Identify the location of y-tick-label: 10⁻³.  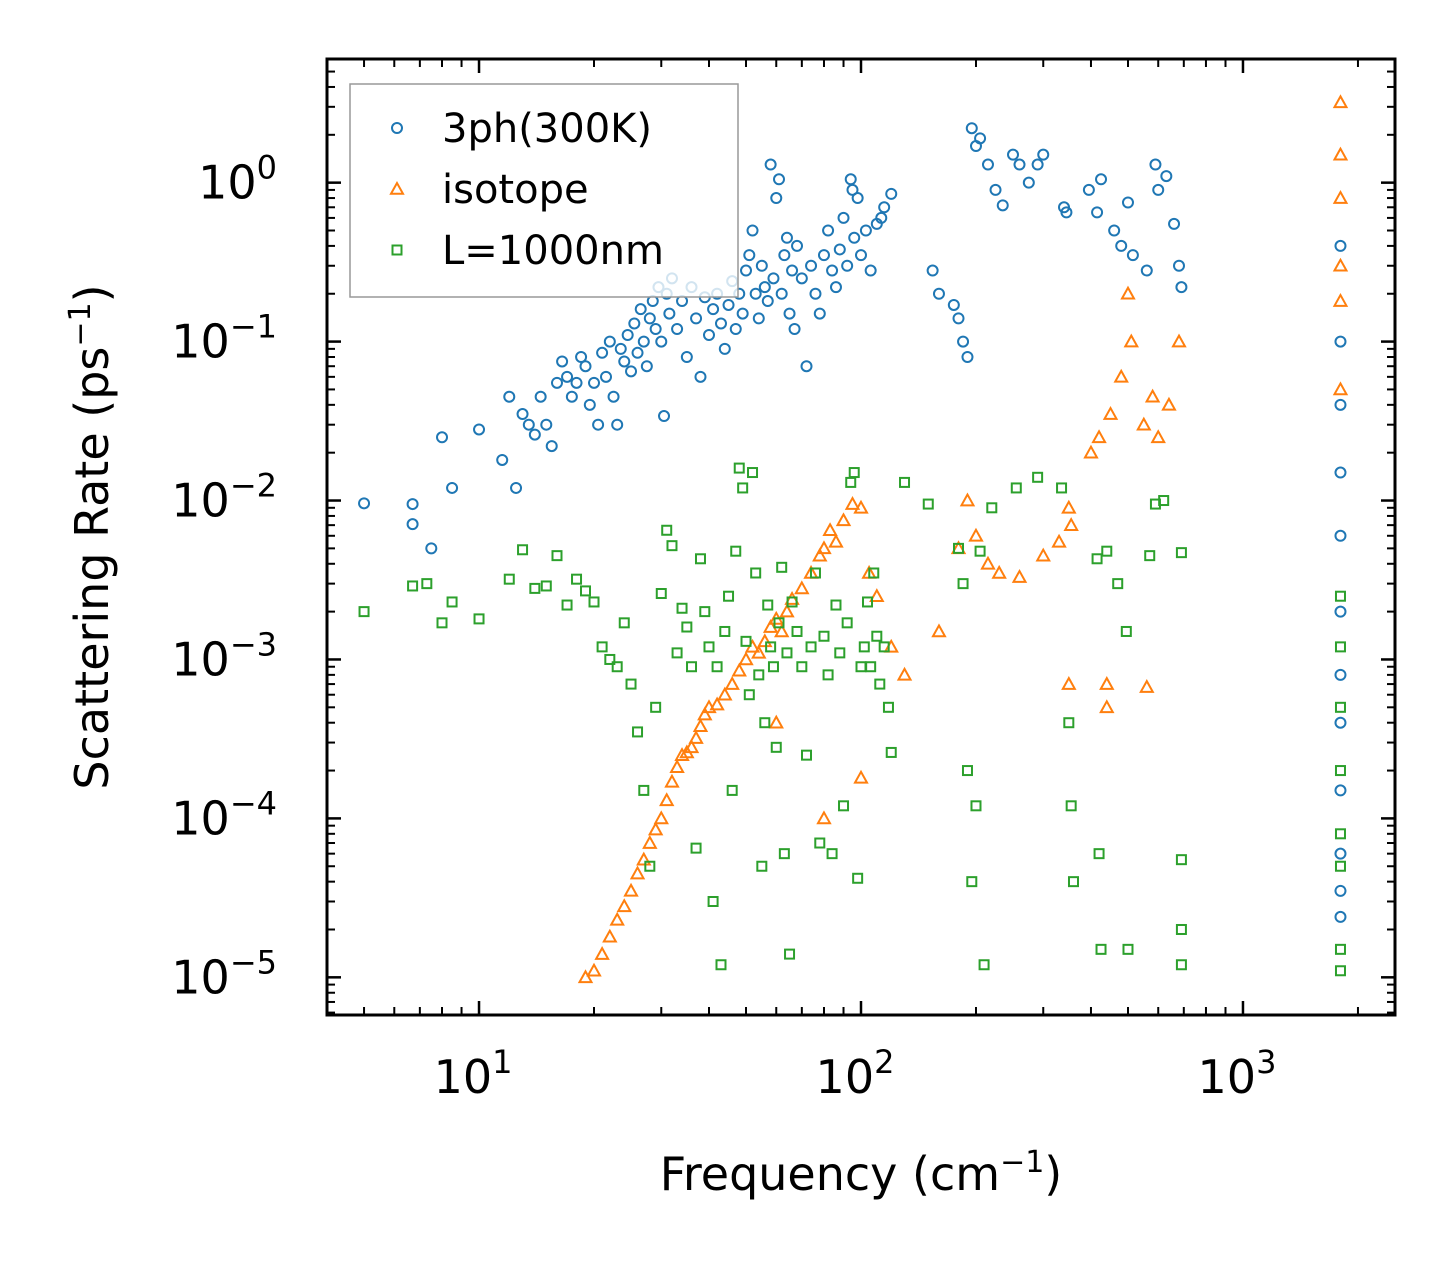
(224, 655).